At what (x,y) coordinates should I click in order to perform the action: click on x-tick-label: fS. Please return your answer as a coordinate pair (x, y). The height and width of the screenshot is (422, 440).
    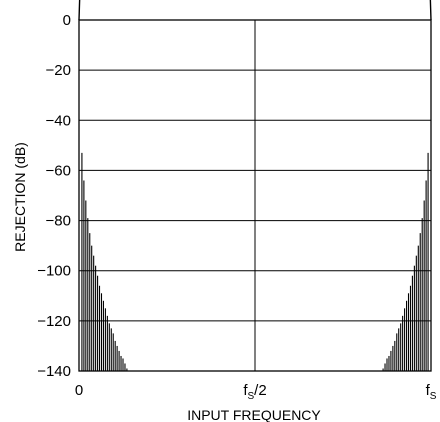
    Looking at the image, I should click on (431, 392).